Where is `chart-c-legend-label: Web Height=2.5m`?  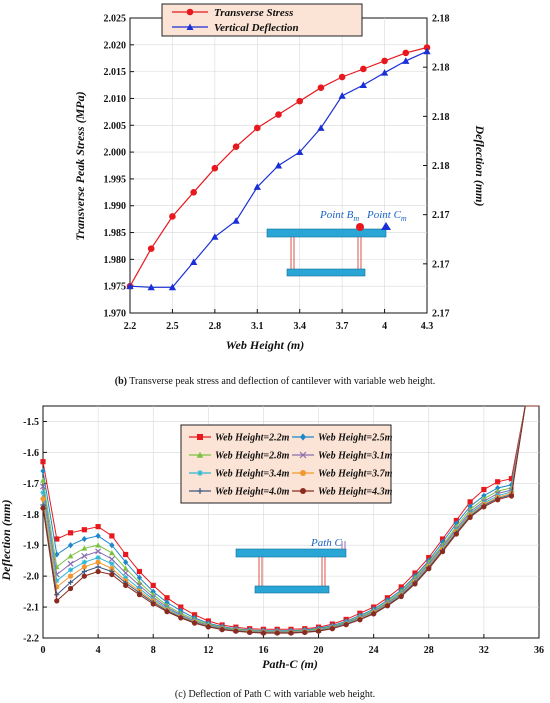 chart-c-legend-label: Web Height=2.5m is located at coordinates (355, 438).